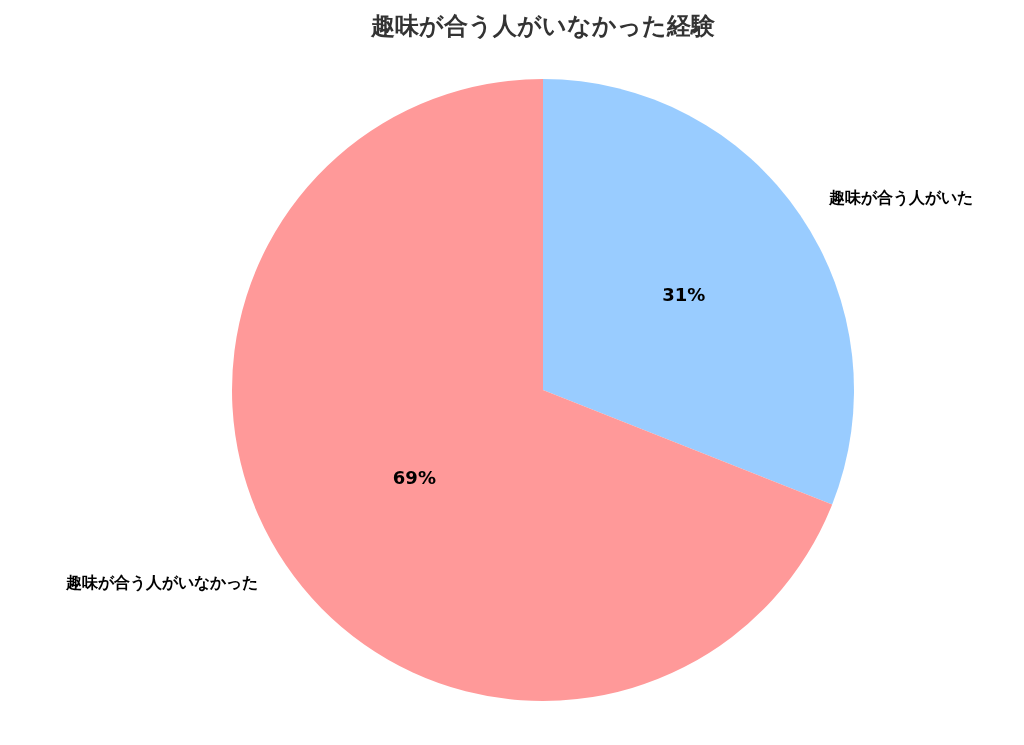  Describe the element at coordinates (684, 294) in the screenshot. I see `data-label: 31%` at that location.